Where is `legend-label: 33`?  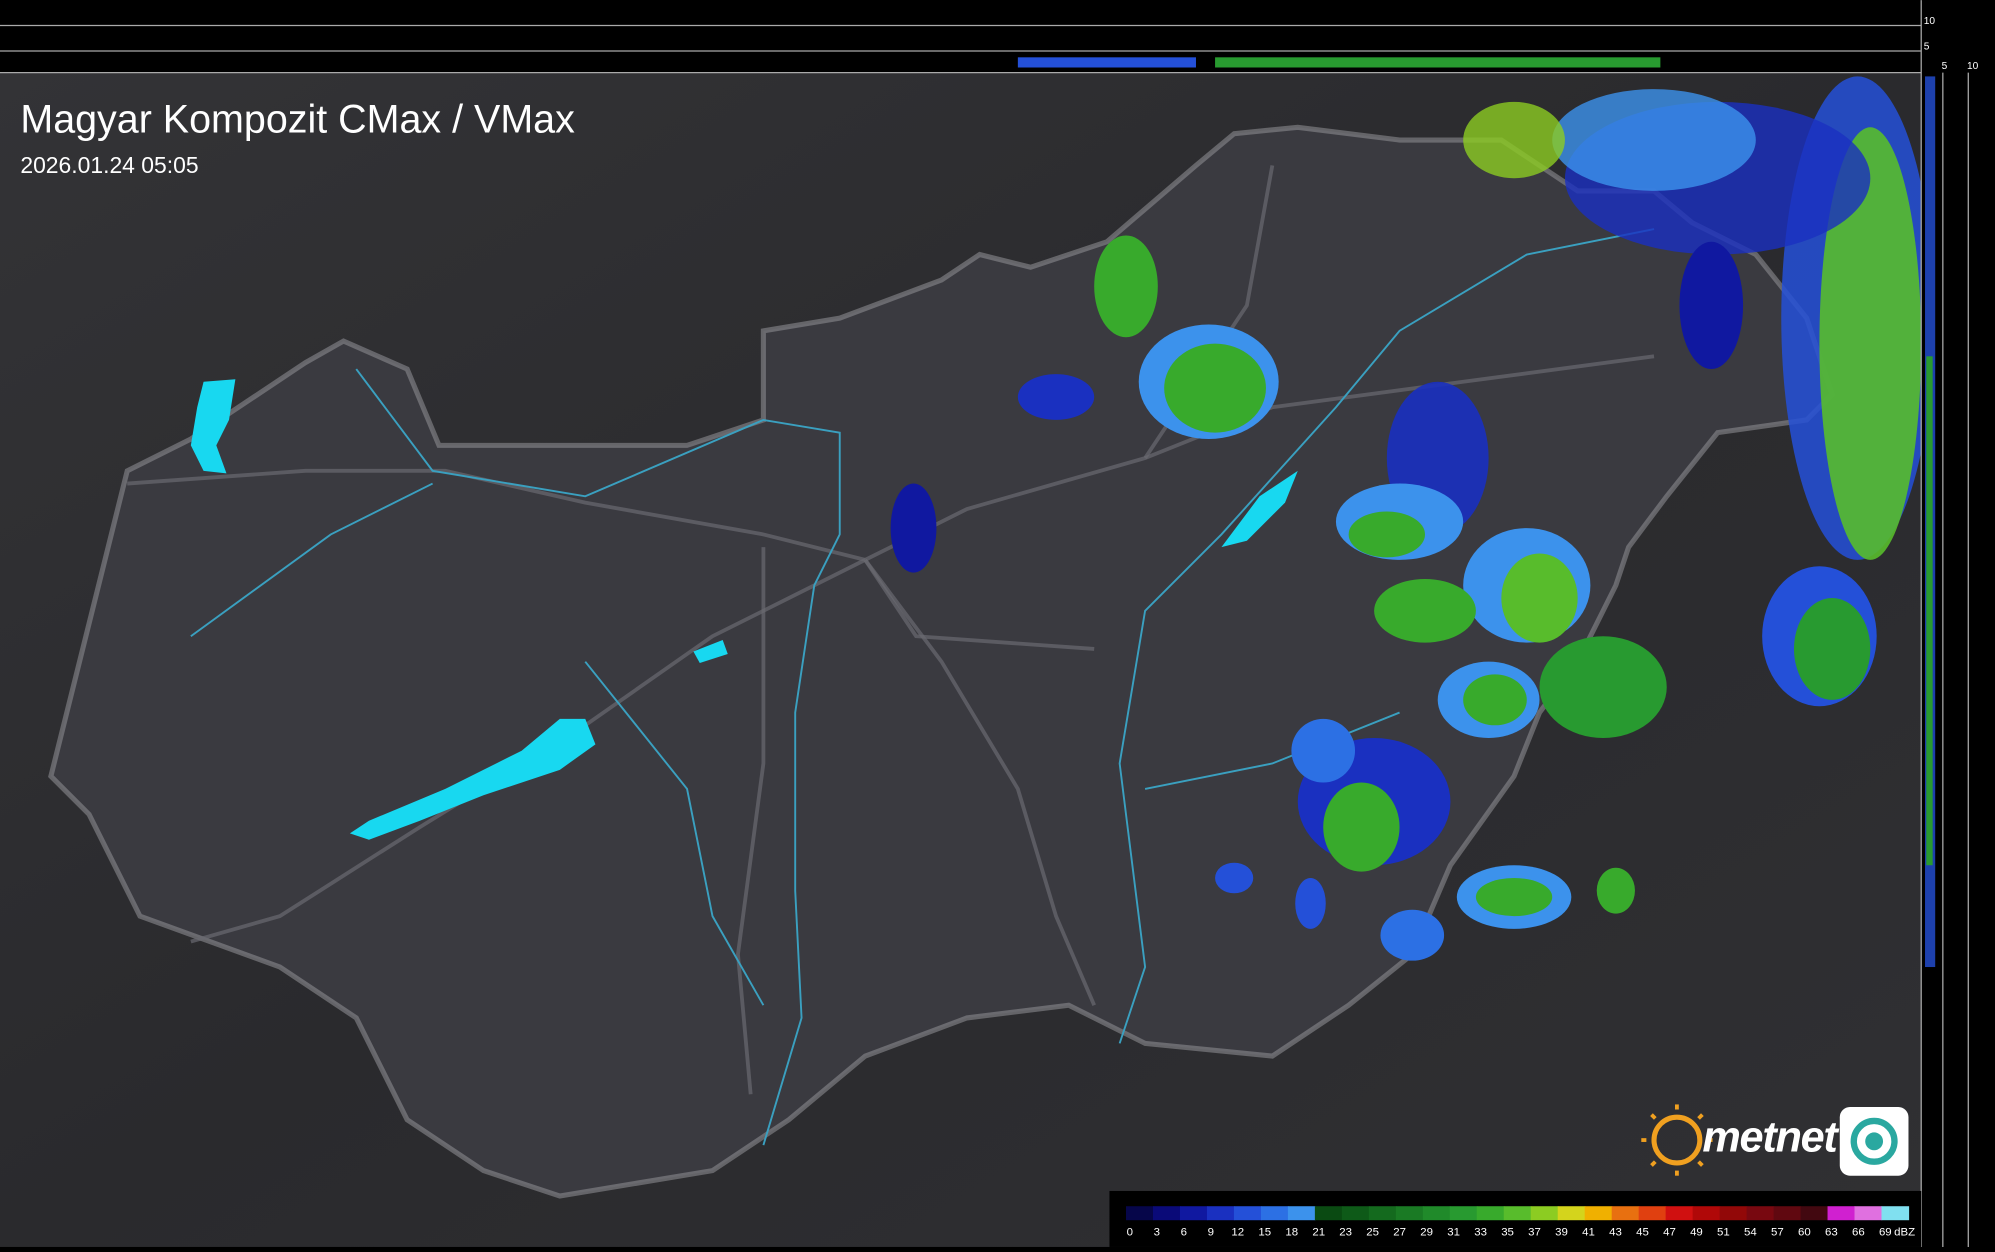 legend-label: 33 is located at coordinates (1480, 1232).